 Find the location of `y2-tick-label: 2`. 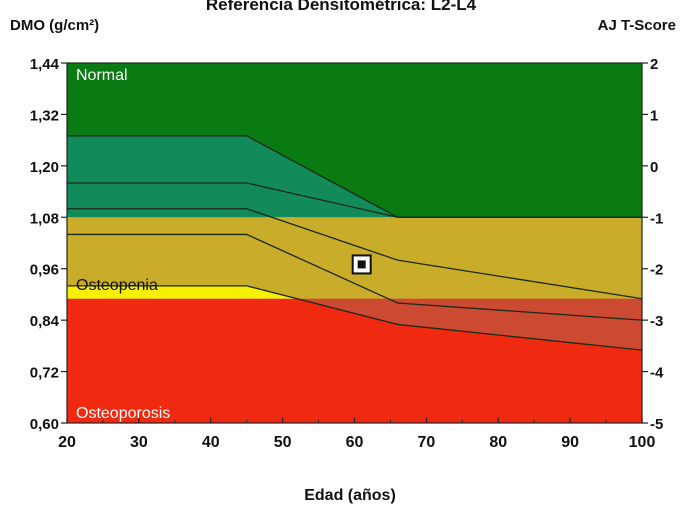

y2-tick-label: 2 is located at coordinates (654, 64).